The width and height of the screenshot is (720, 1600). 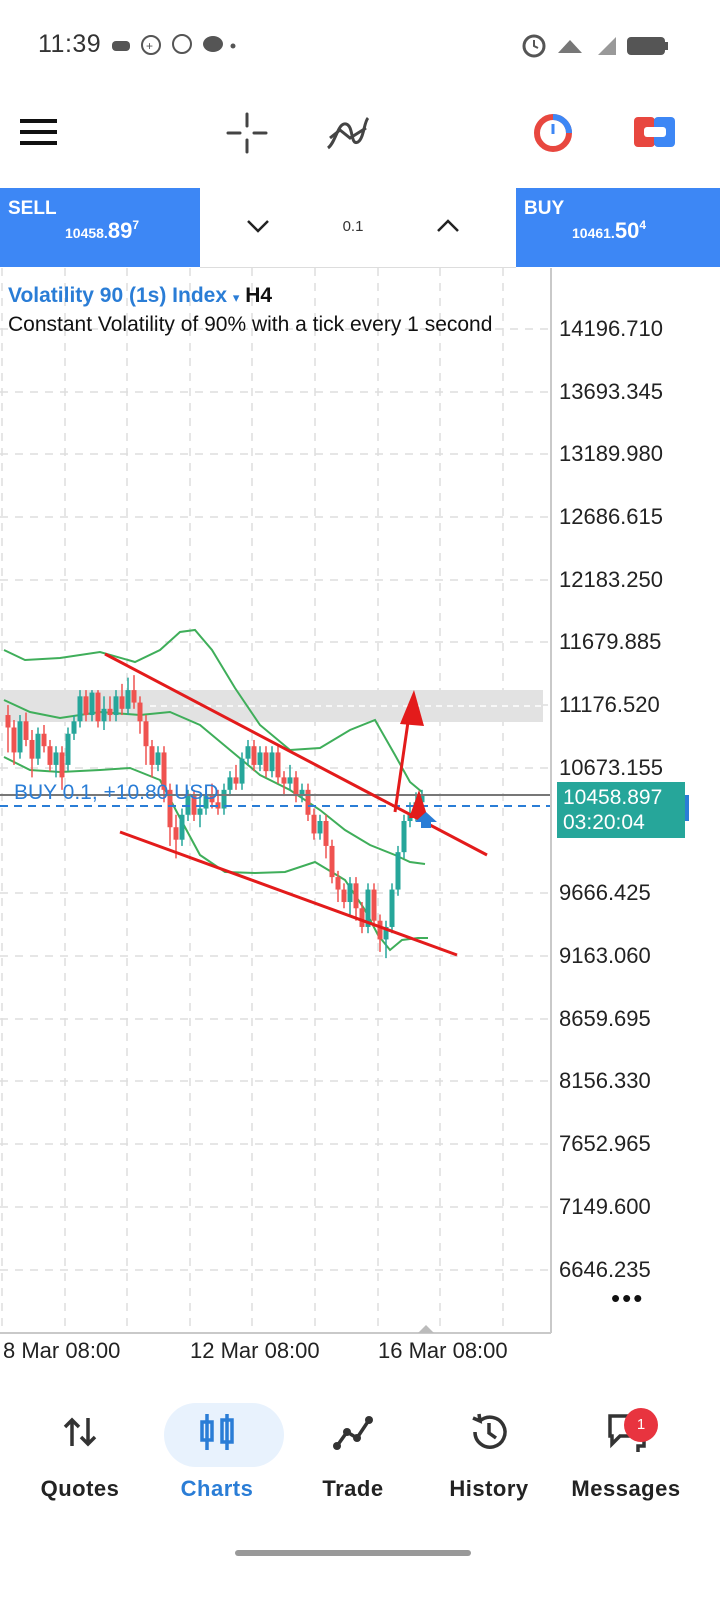 I want to click on crosshair-icon, so click(x=247, y=133).